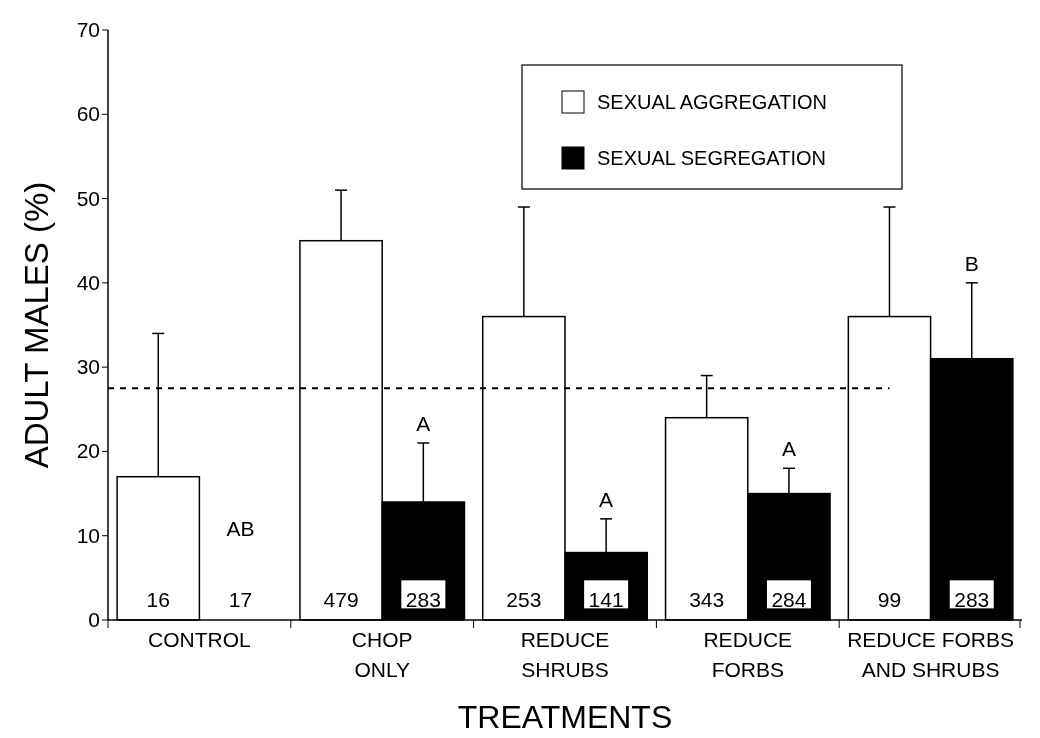 The width and height of the screenshot is (1040, 738). I want to click on y-tick-label: 20, so click(88, 451).